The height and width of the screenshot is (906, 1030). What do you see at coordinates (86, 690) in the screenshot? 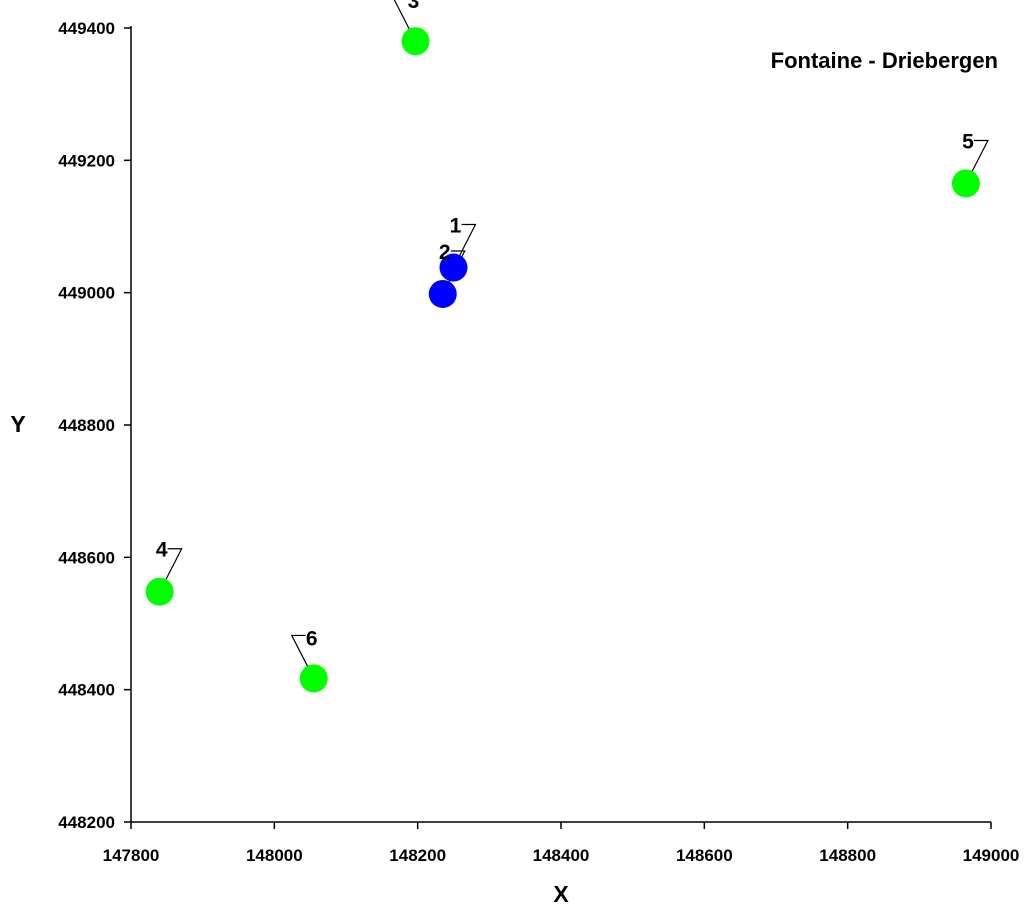
I see `y-tick-label: 448400` at bounding box center [86, 690].